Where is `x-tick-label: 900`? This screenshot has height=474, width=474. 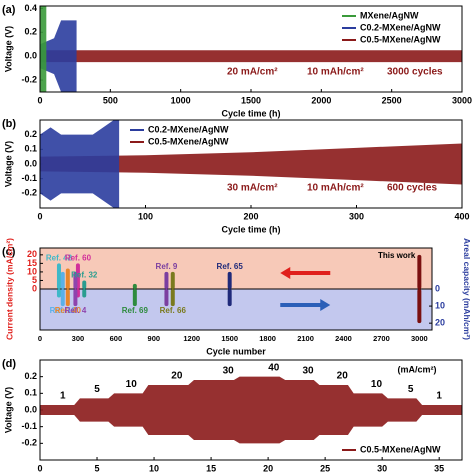
x-tick-label: 900 is located at coordinates (154, 338).